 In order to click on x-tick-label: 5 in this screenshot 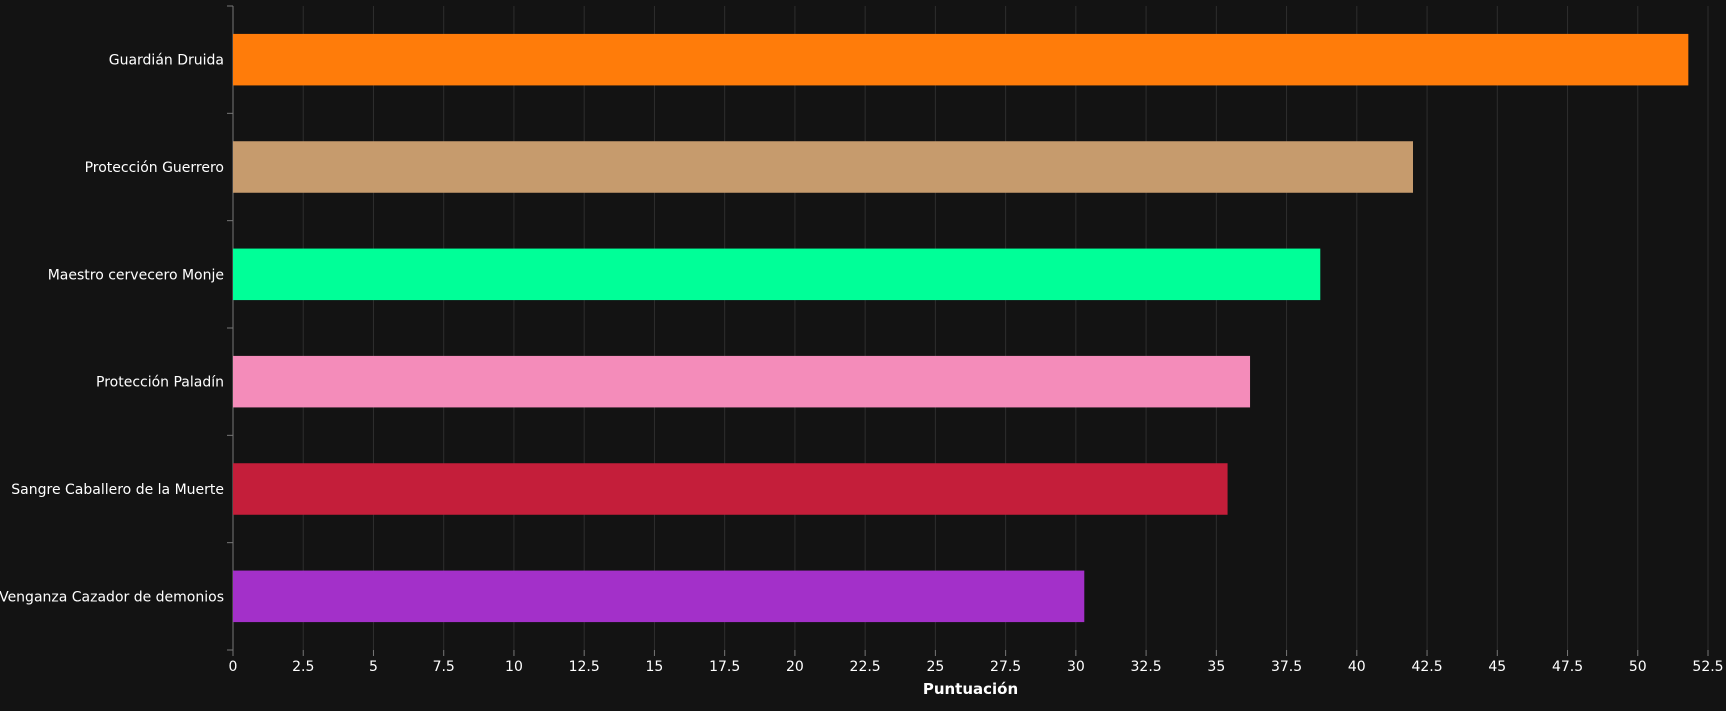, I will do `click(373, 667)`.